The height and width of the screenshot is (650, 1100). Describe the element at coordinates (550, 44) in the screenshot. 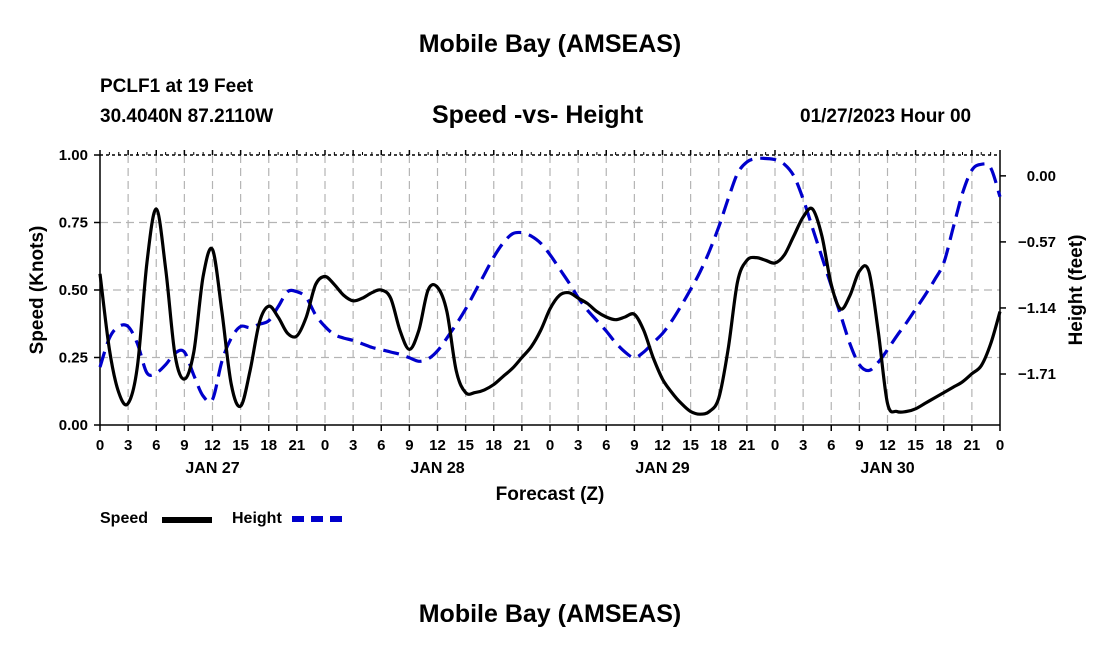

I see `chart-title: Mobile Bay (AMSEAS)` at that location.